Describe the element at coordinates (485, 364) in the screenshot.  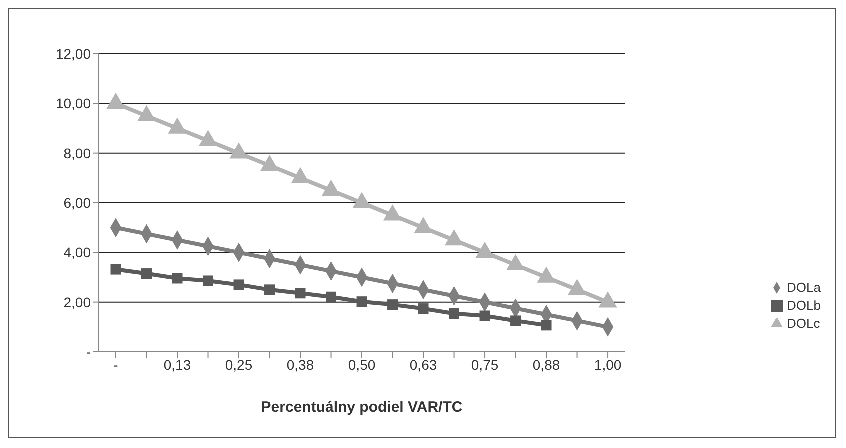
I see `x-tick-label: 0,75` at that location.